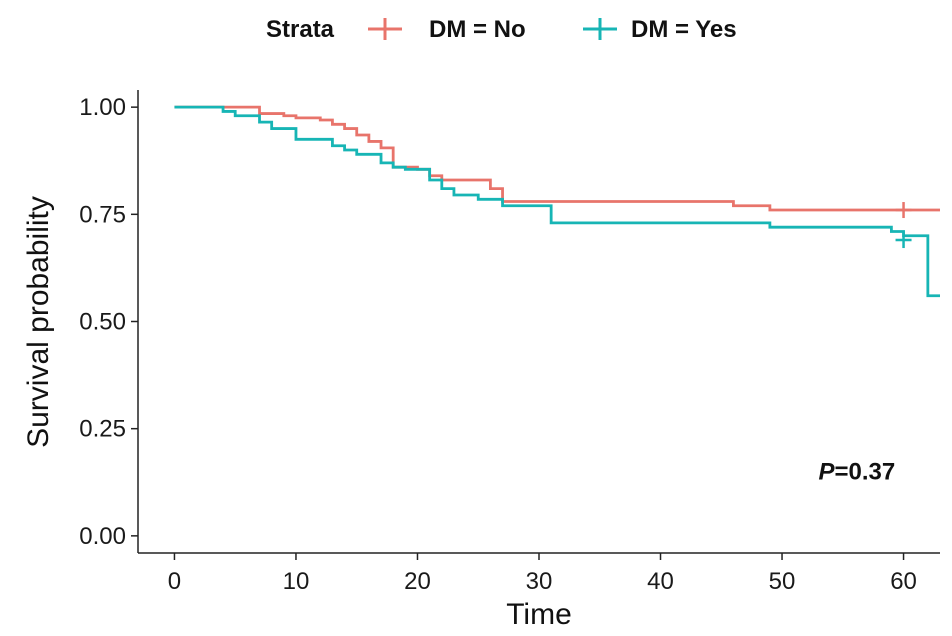 The width and height of the screenshot is (952, 636). Describe the element at coordinates (300, 29) in the screenshot. I see `legend-title: Strata` at that location.